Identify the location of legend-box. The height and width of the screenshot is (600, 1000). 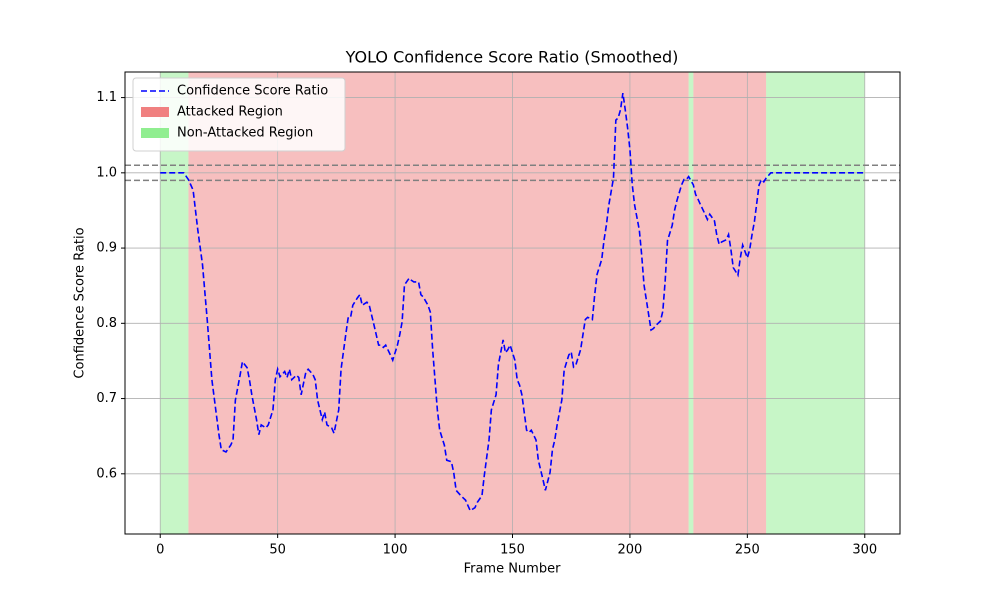
(239, 114).